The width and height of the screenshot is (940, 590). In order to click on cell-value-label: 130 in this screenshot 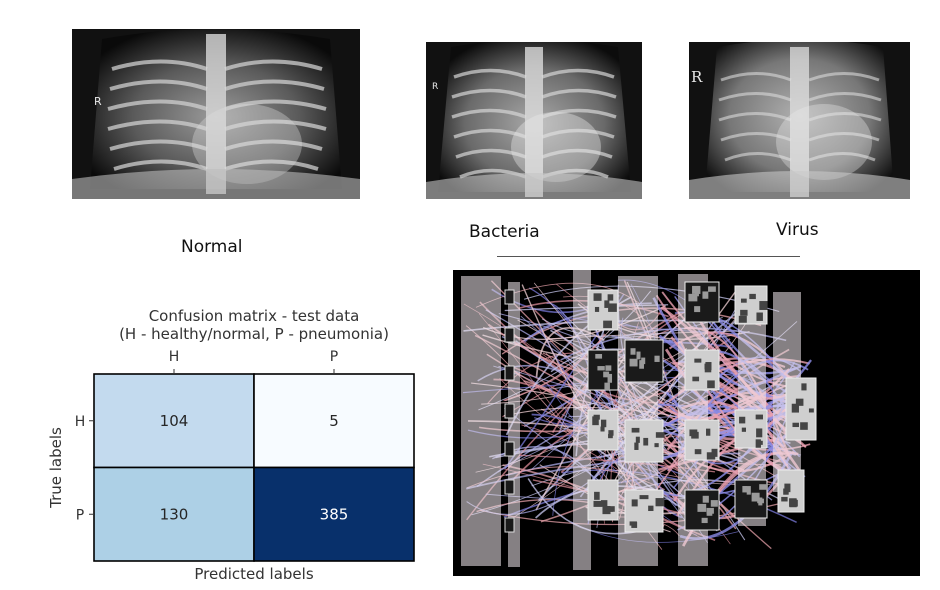, I will do `click(174, 514)`.